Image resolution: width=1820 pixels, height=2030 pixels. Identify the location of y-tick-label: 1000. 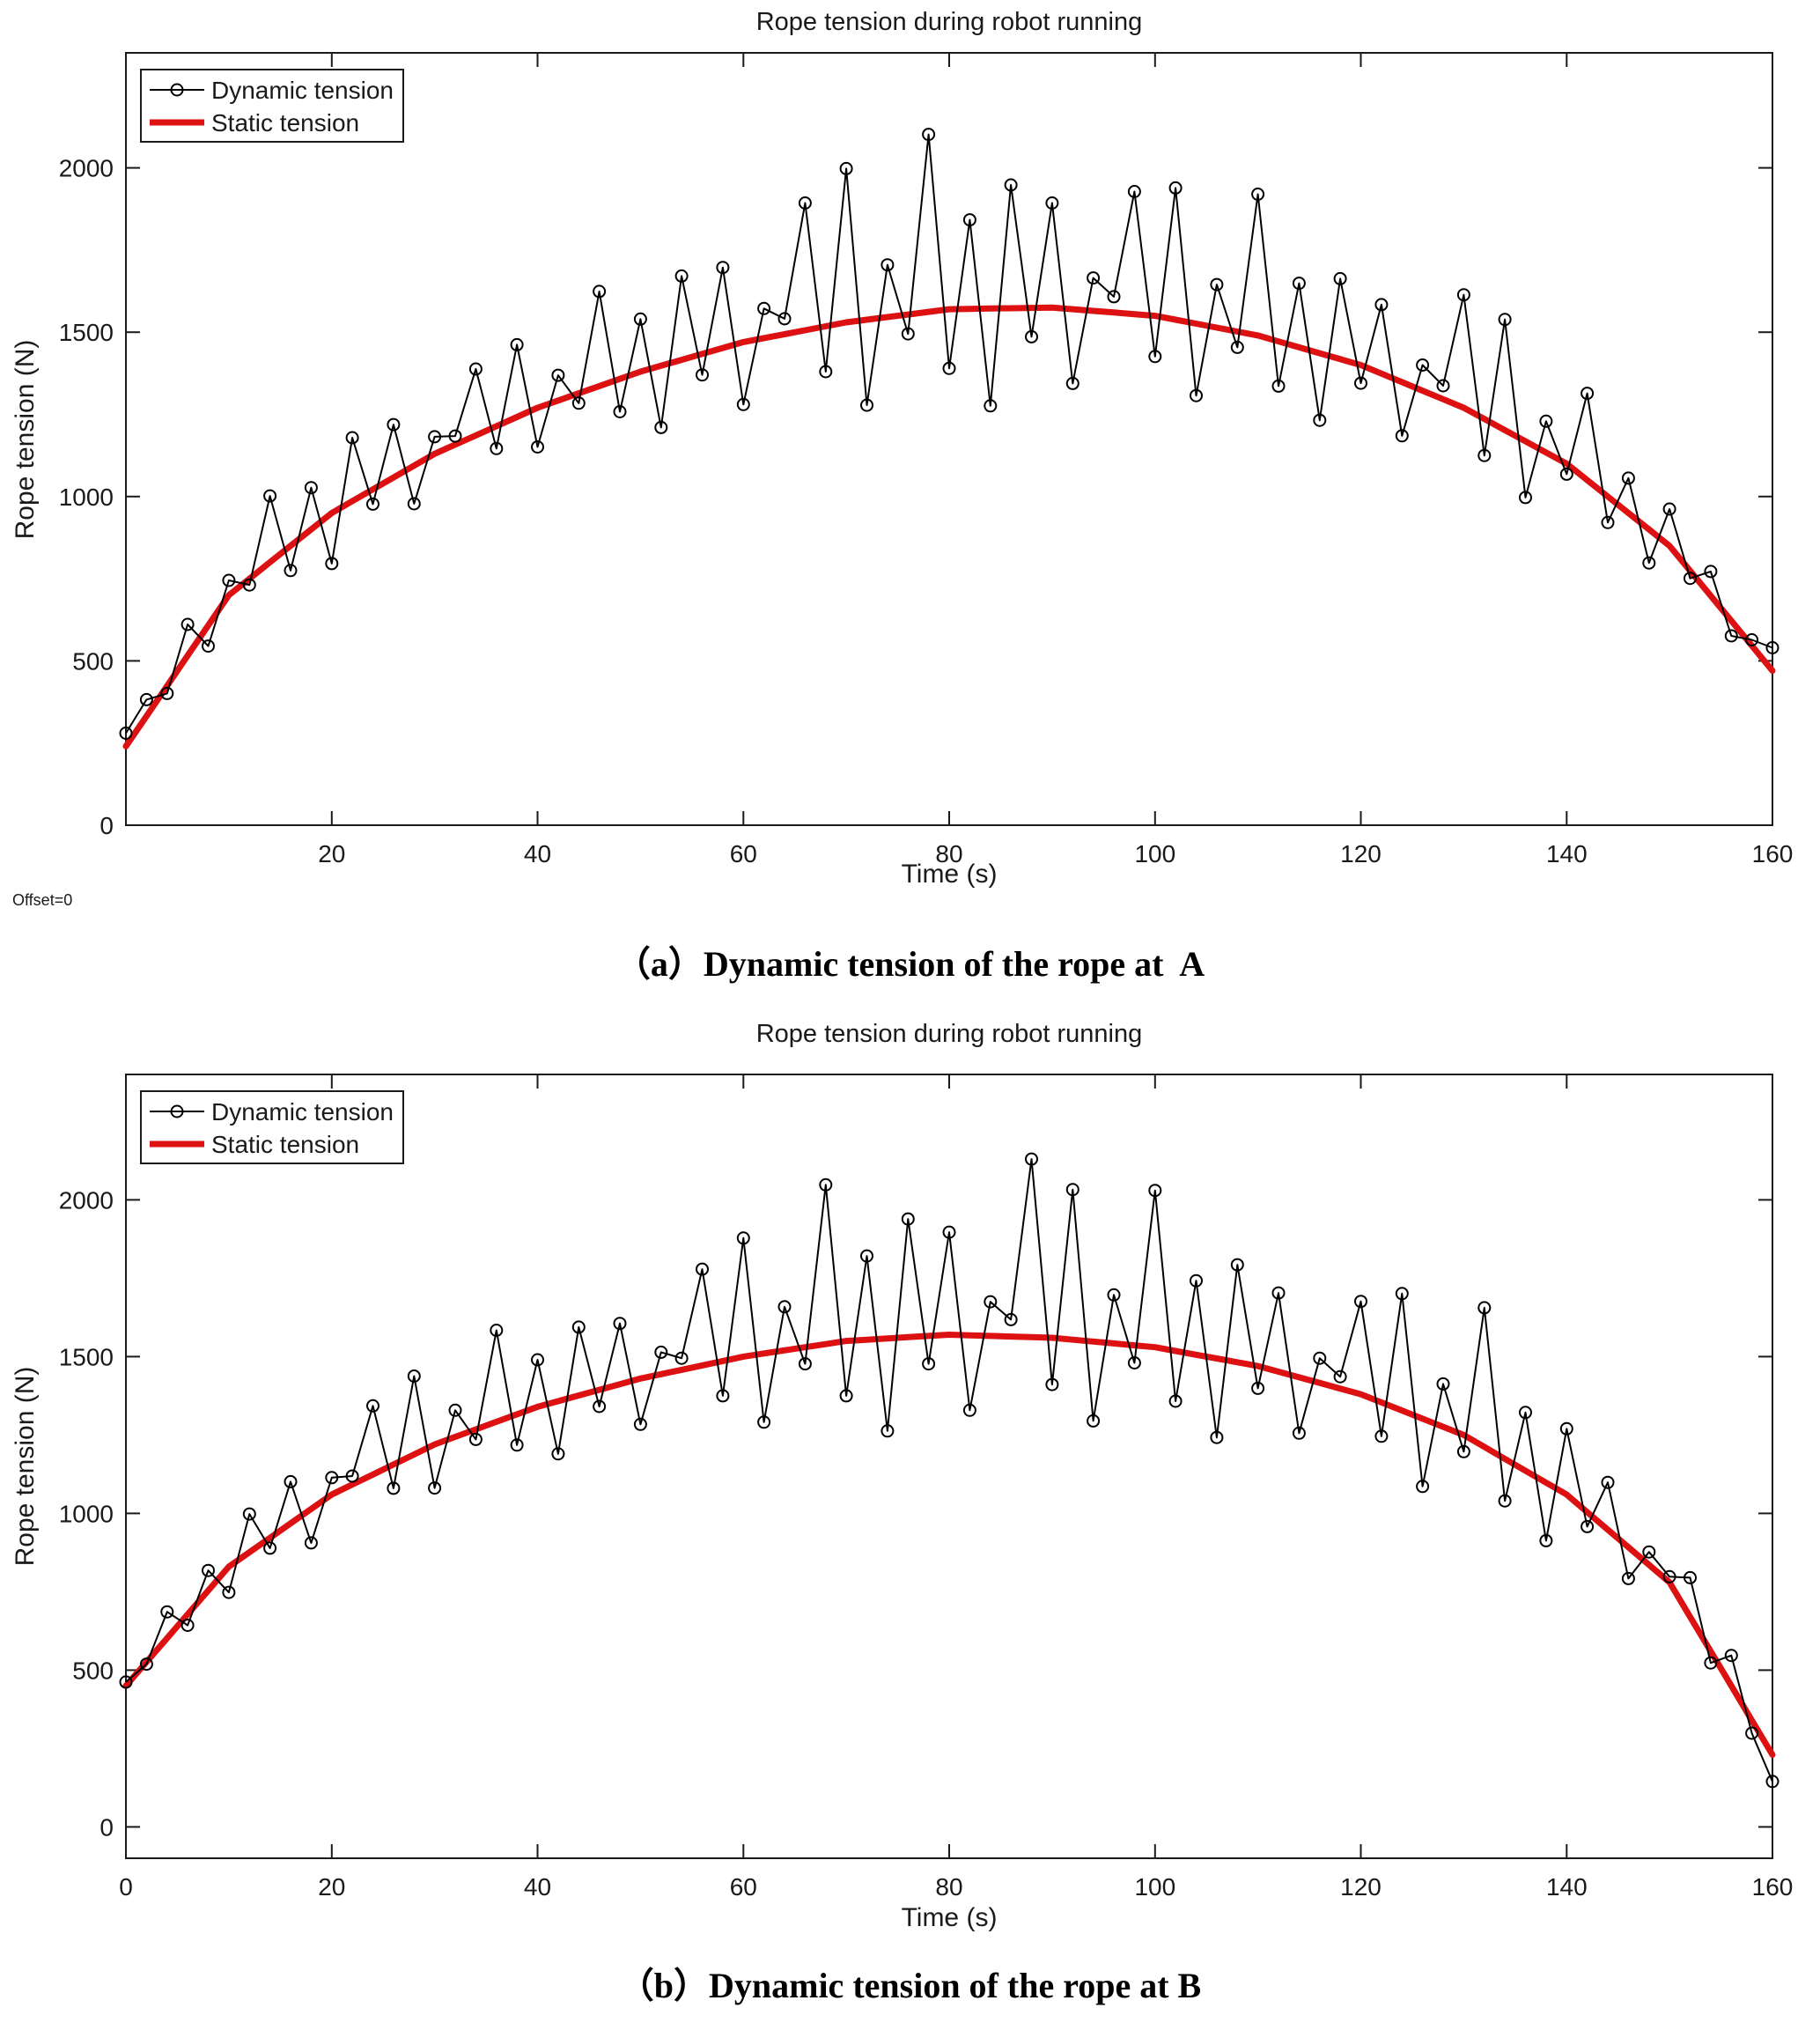
(86, 498).